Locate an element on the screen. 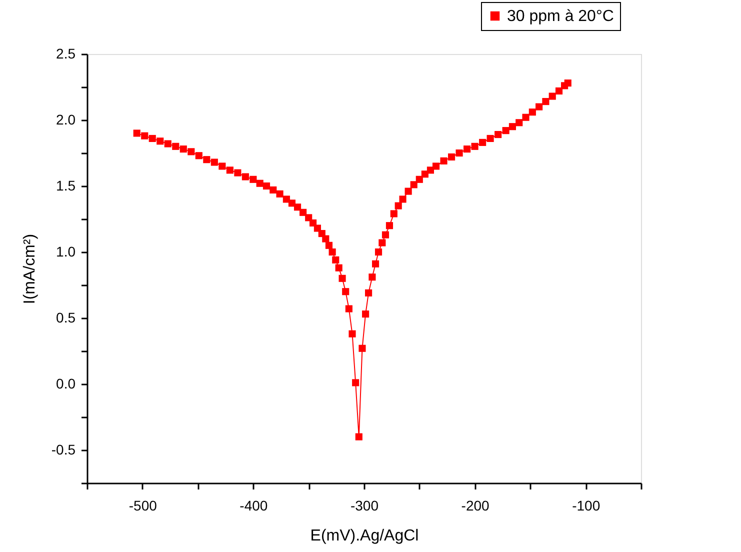  y-tick-label: 1.5 is located at coordinates (66, 186).